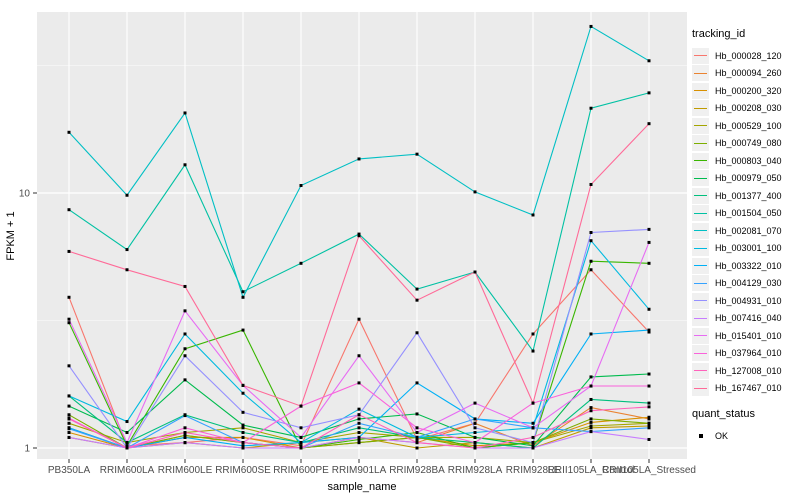 Image resolution: width=800 pixels, height=500 pixels. Describe the element at coordinates (533, 470) in the screenshot. I see `x-tick-label-RRIM928LE: RRIM928LE` at that location.